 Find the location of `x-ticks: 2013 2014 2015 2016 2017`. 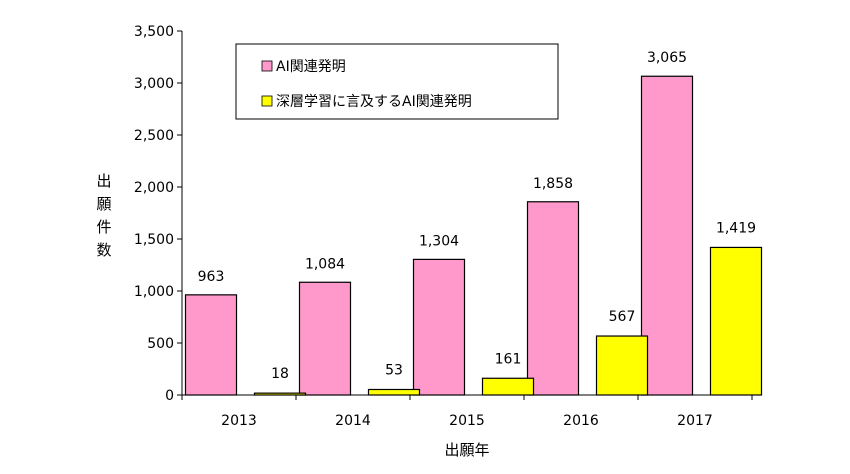

x-ticks: 2013 2014 2015 2016 2017 is located at coordinates (467, 412).